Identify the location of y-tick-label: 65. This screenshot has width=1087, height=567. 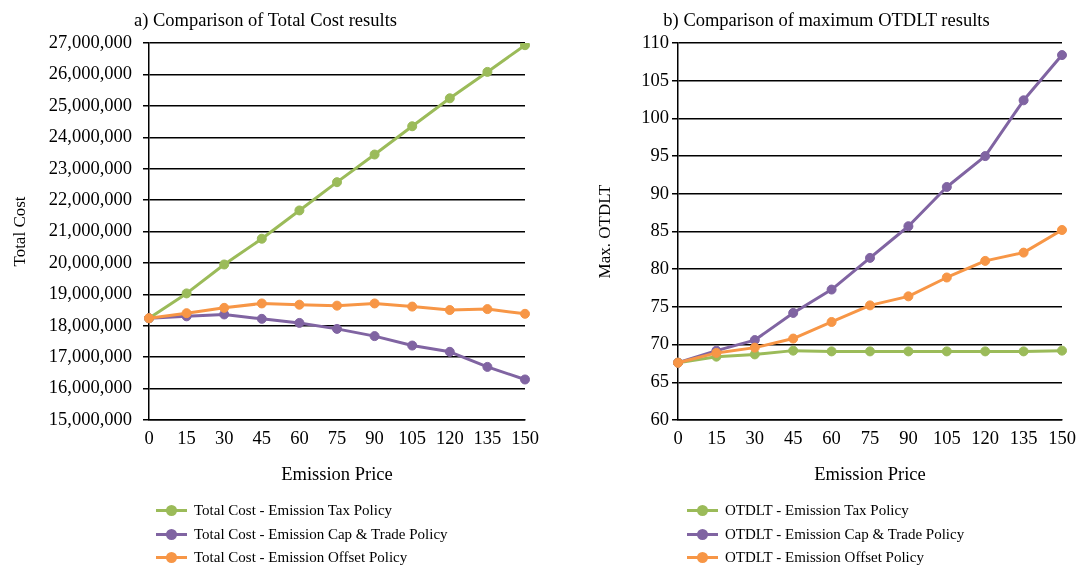
(659, 381).